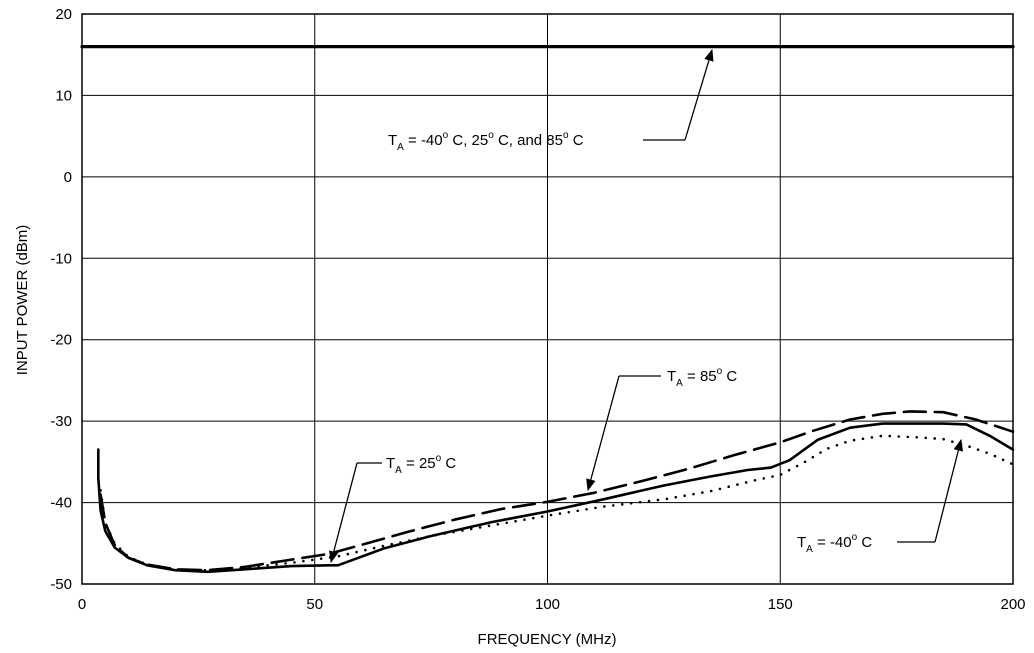  I want to click on x-tick-label: 150, so click(780, 604).